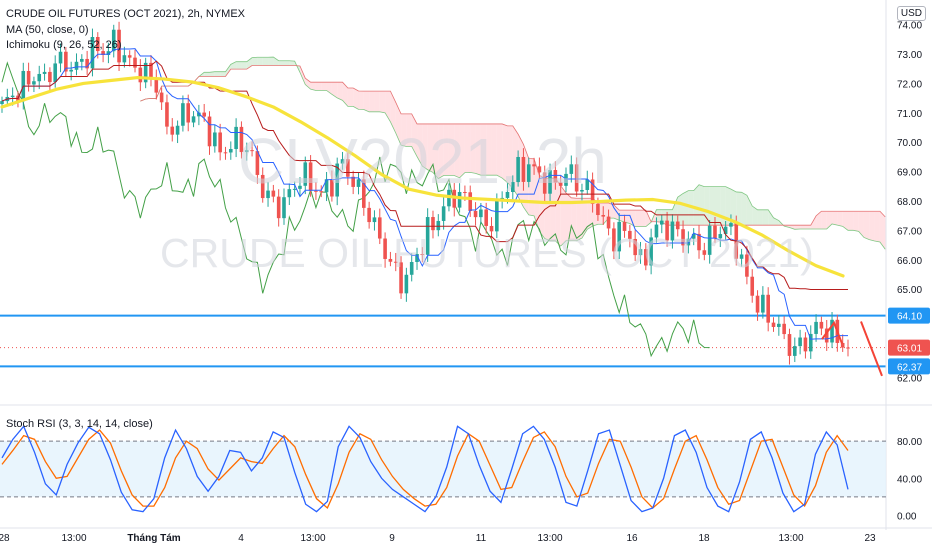  I want to click on price-tick-label: 73.00, so click(909, 55).